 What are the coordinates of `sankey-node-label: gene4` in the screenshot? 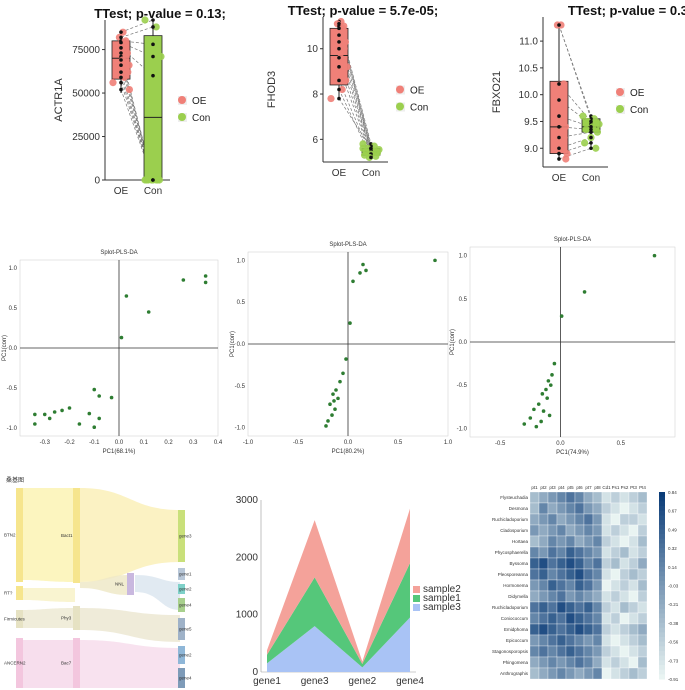 It's located at (185, 605).